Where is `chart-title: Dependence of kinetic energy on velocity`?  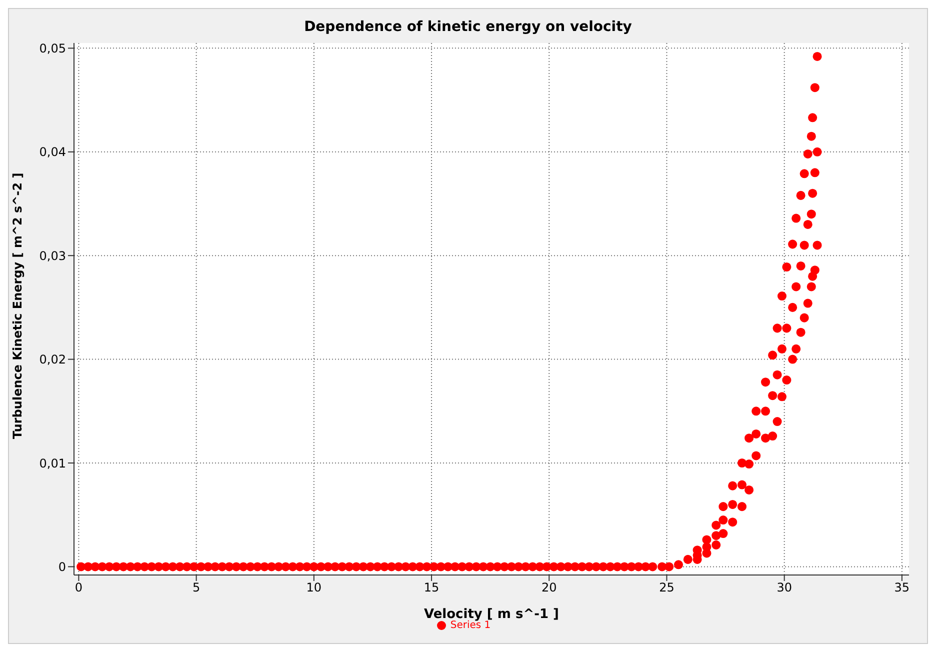 chart-title: Dependence of kinetic energy on velocity is located at coordinates (468, 27).